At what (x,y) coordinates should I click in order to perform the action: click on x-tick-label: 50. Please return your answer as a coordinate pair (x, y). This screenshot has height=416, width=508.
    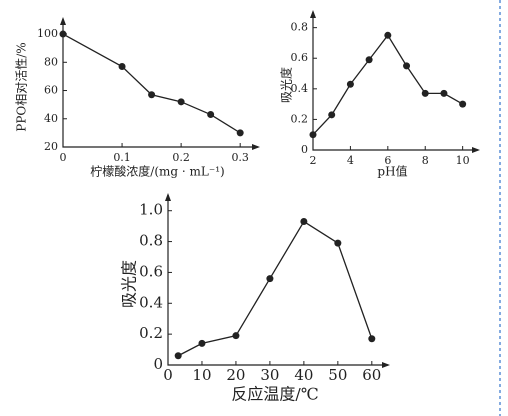
    Looking at the image, I should click on (337, 375).